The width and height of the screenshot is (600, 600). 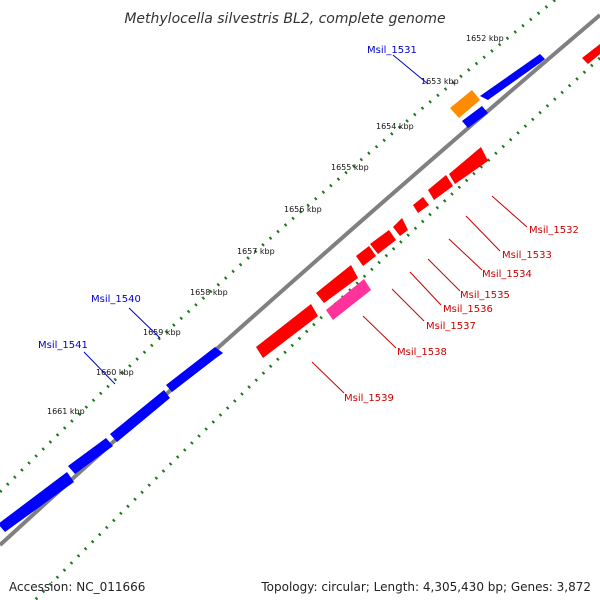 What do you see at coordinates (209, 292) in the screenshot?
I see `kbp-label: 1658 kbp` at bounding box center [209, 292].